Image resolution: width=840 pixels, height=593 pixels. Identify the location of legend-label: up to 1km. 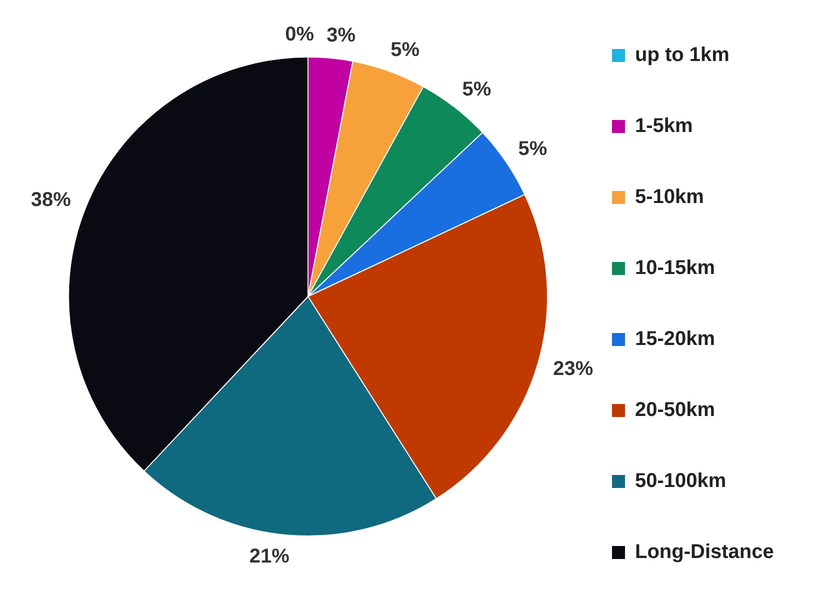
(682, 55).